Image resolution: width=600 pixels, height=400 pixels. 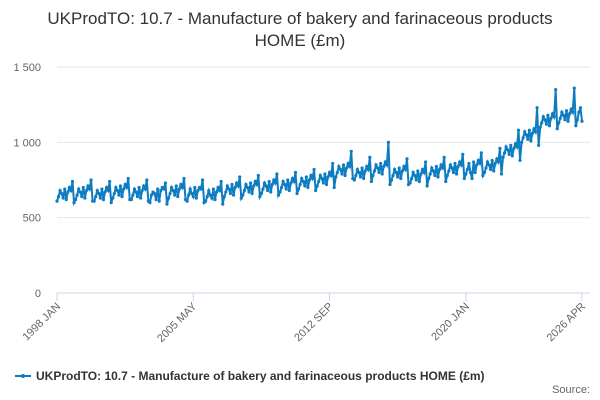 I want to click on title-line: HOME (£m), so click(x=300, y=40).